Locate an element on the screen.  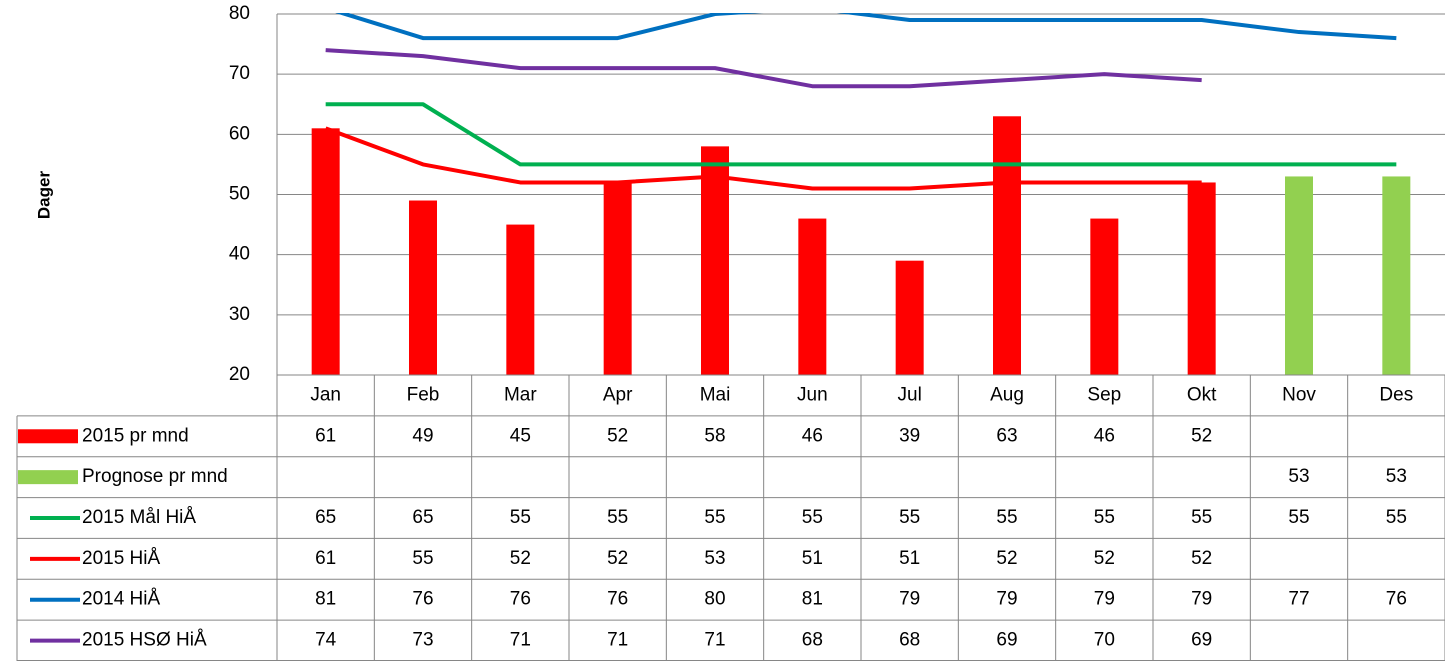
legend-label: 2015 HSØ HiÅ is located at coordinates (144, 640).